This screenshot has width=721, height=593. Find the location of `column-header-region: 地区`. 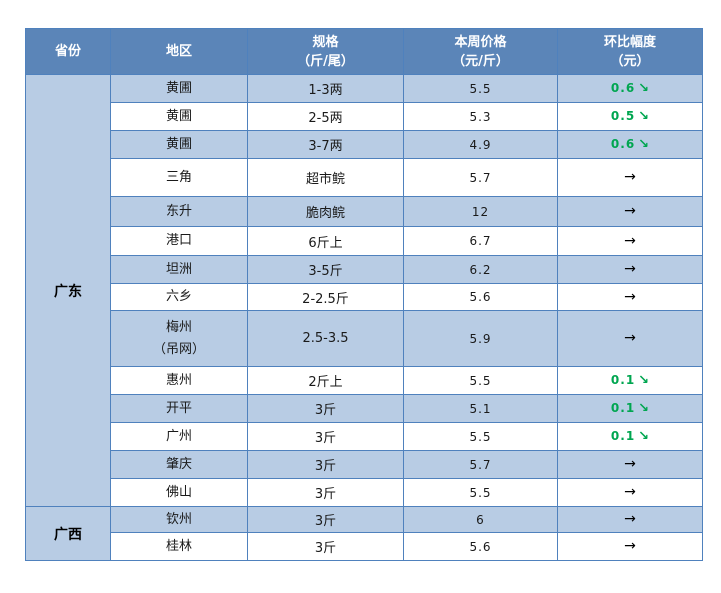

column-header-region: 地区 is located at coordinates (179, 51).